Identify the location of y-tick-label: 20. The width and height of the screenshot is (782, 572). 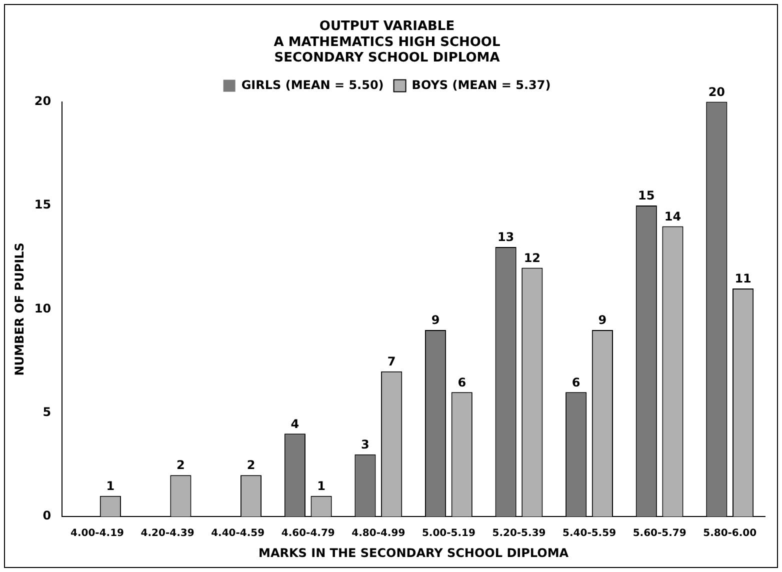
(43, 101).